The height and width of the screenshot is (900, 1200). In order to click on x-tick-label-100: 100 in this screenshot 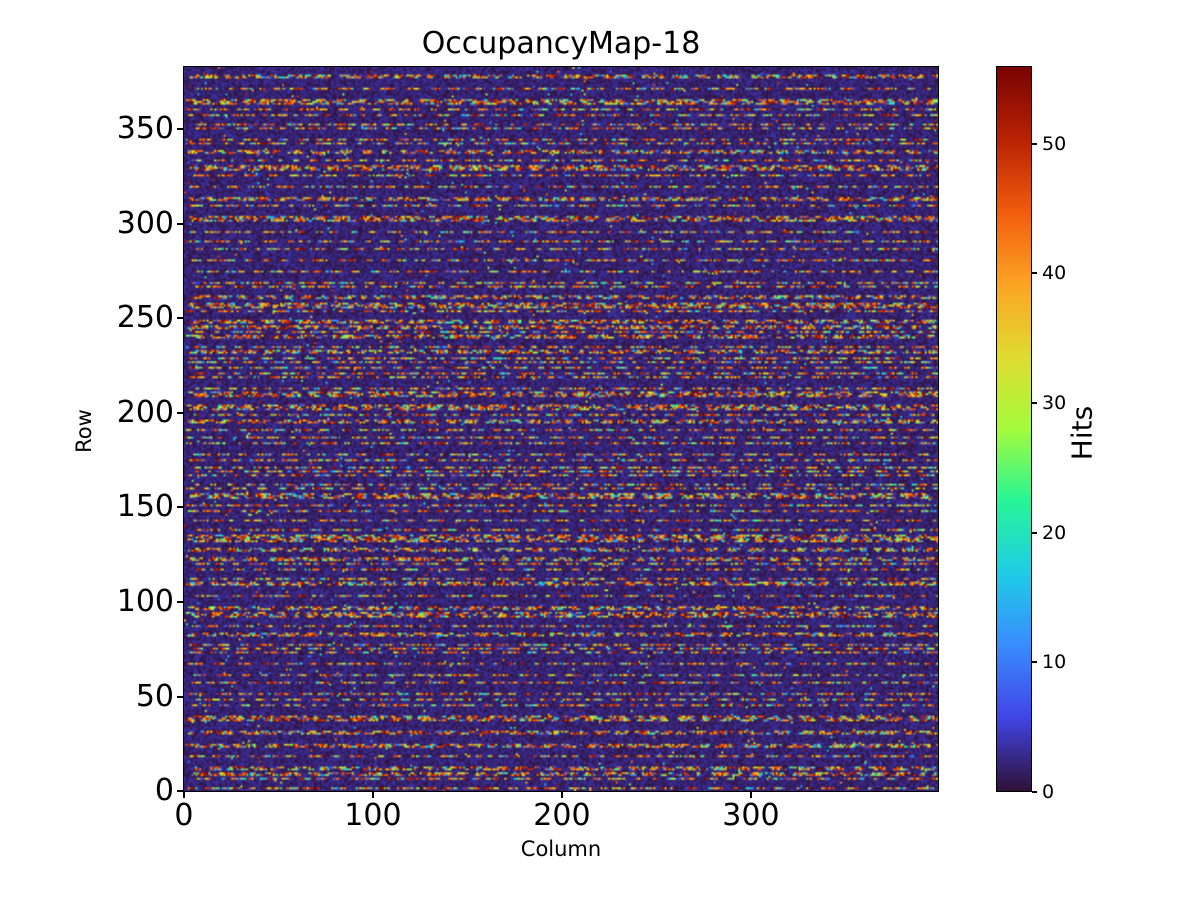, I will do `click(373, 815)`.